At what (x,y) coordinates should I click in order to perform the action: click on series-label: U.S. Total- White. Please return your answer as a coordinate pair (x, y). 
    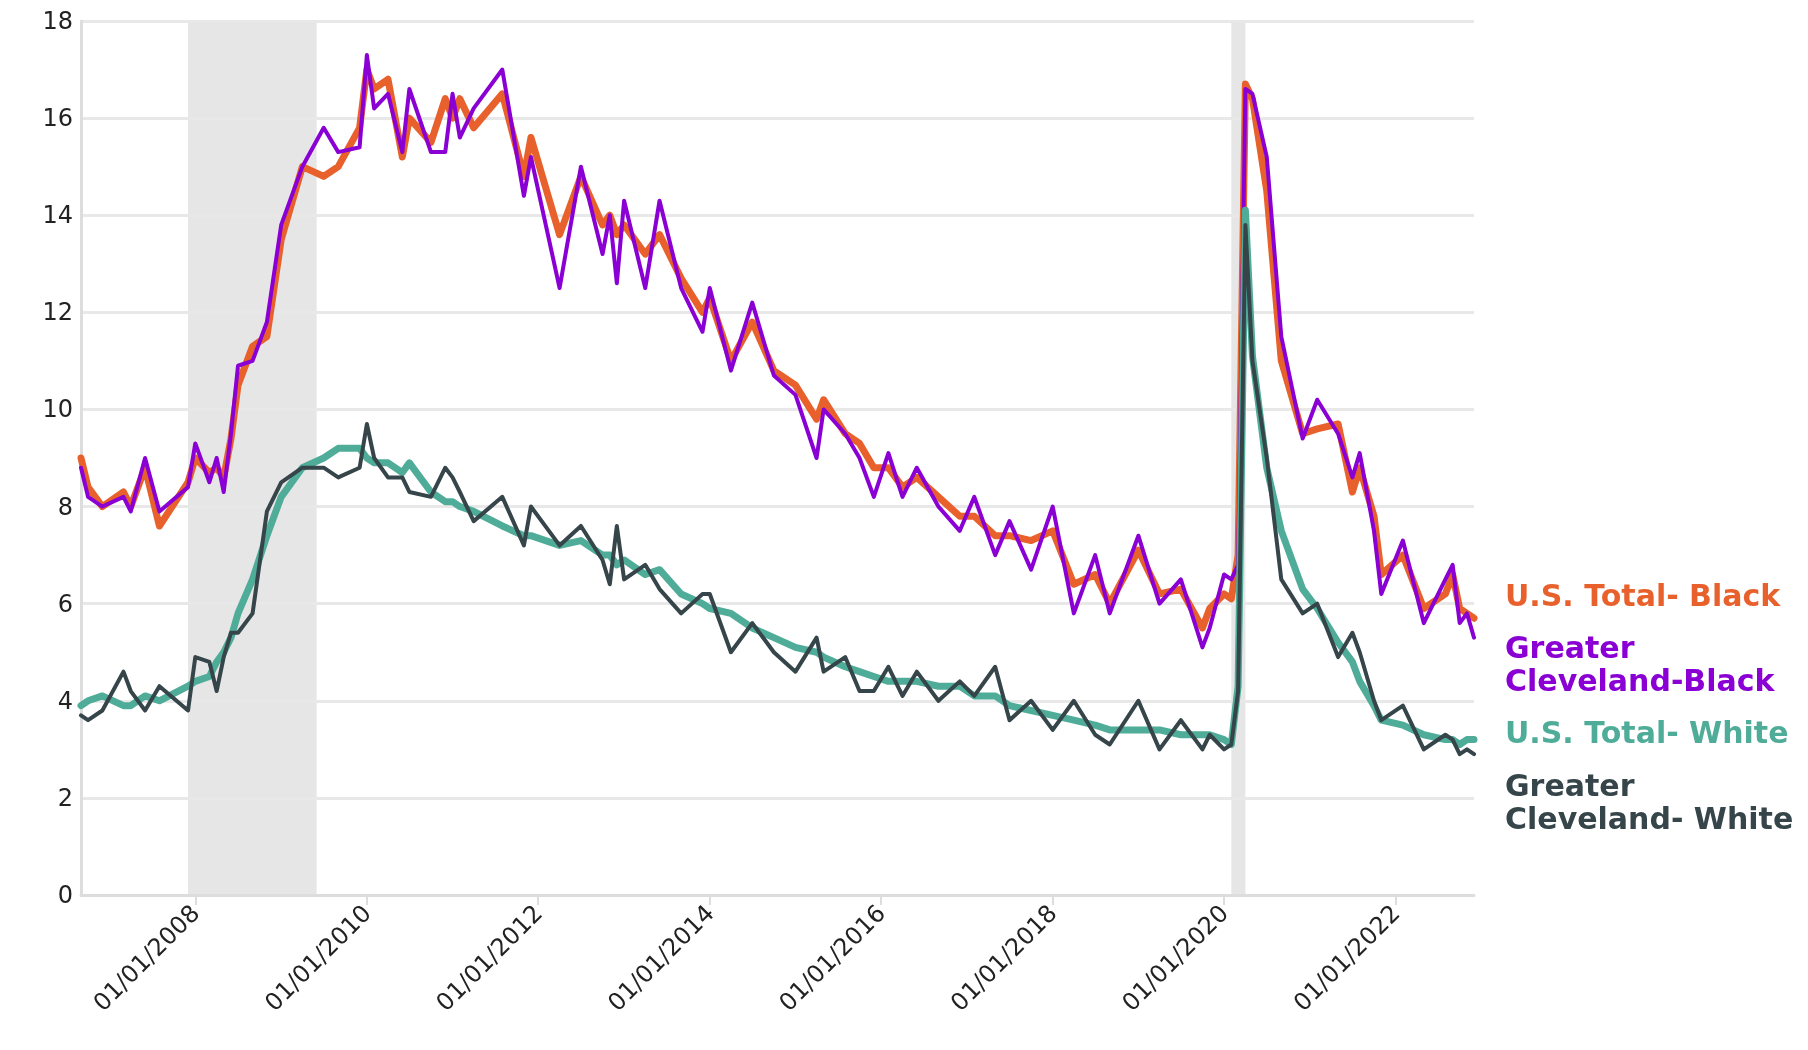
    Looking at the image, I should click on (1647, 732).